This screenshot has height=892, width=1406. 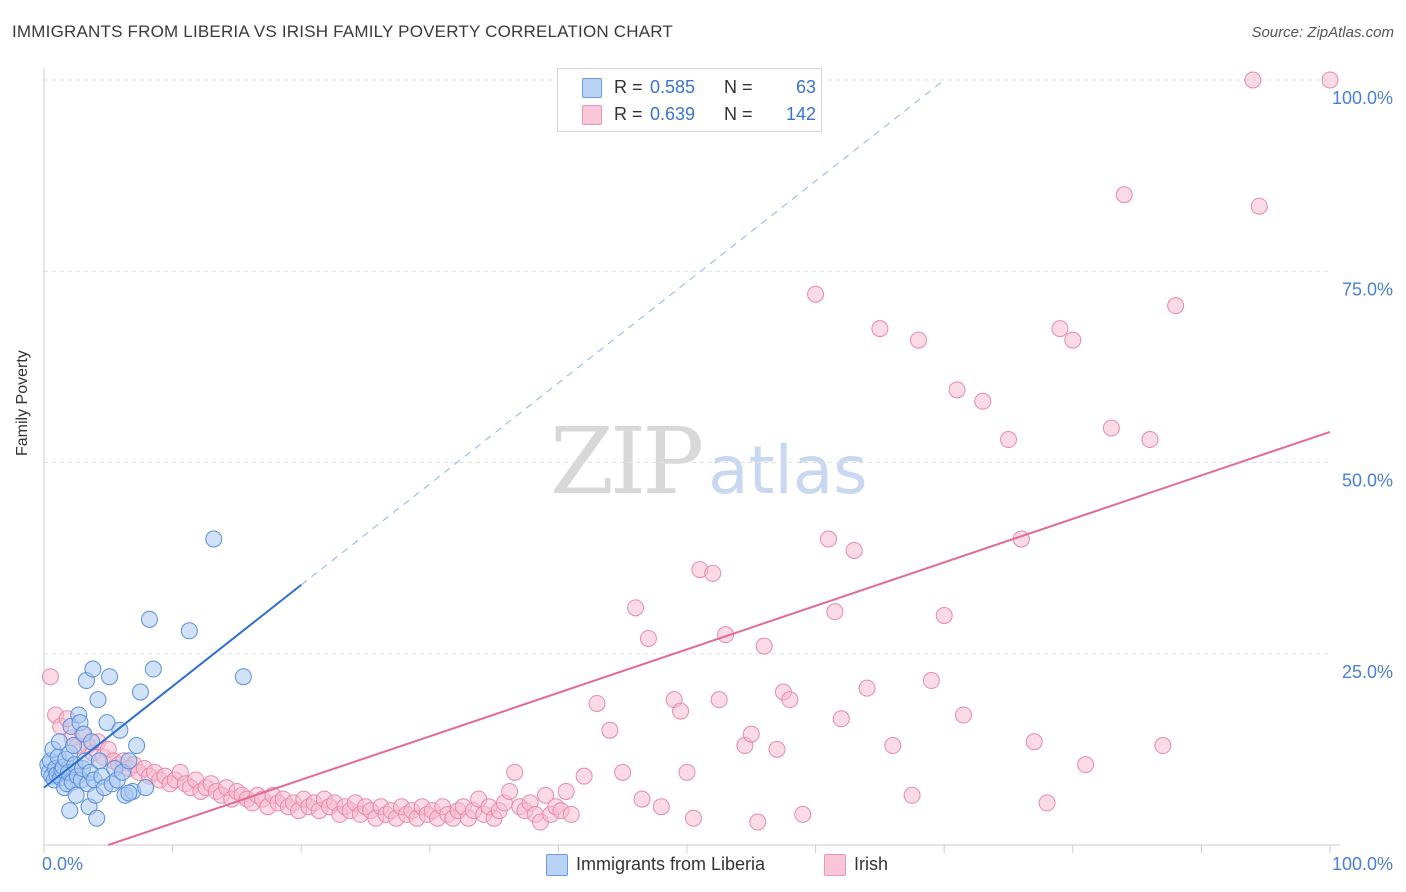 What do you see at coordinates (671, 864) in the screenshot?
I see `bottom-legend-label-liberia: Immigrants from Liberia` at bounding box center [671, 864].